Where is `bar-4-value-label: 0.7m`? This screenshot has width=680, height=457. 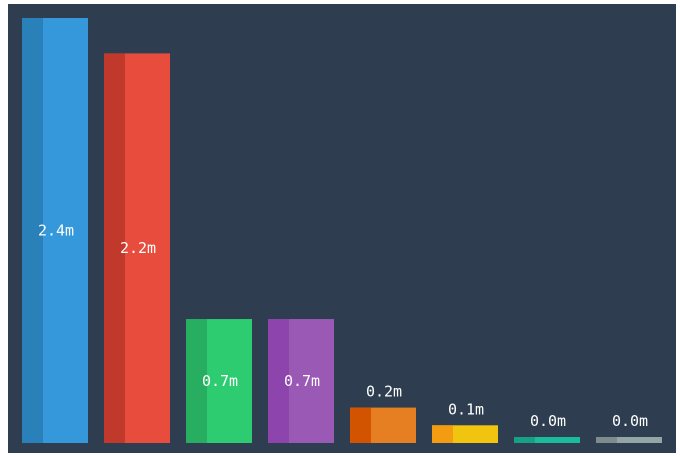
bar-4-value-label: 0.7m is located at coordinates (302, 381).